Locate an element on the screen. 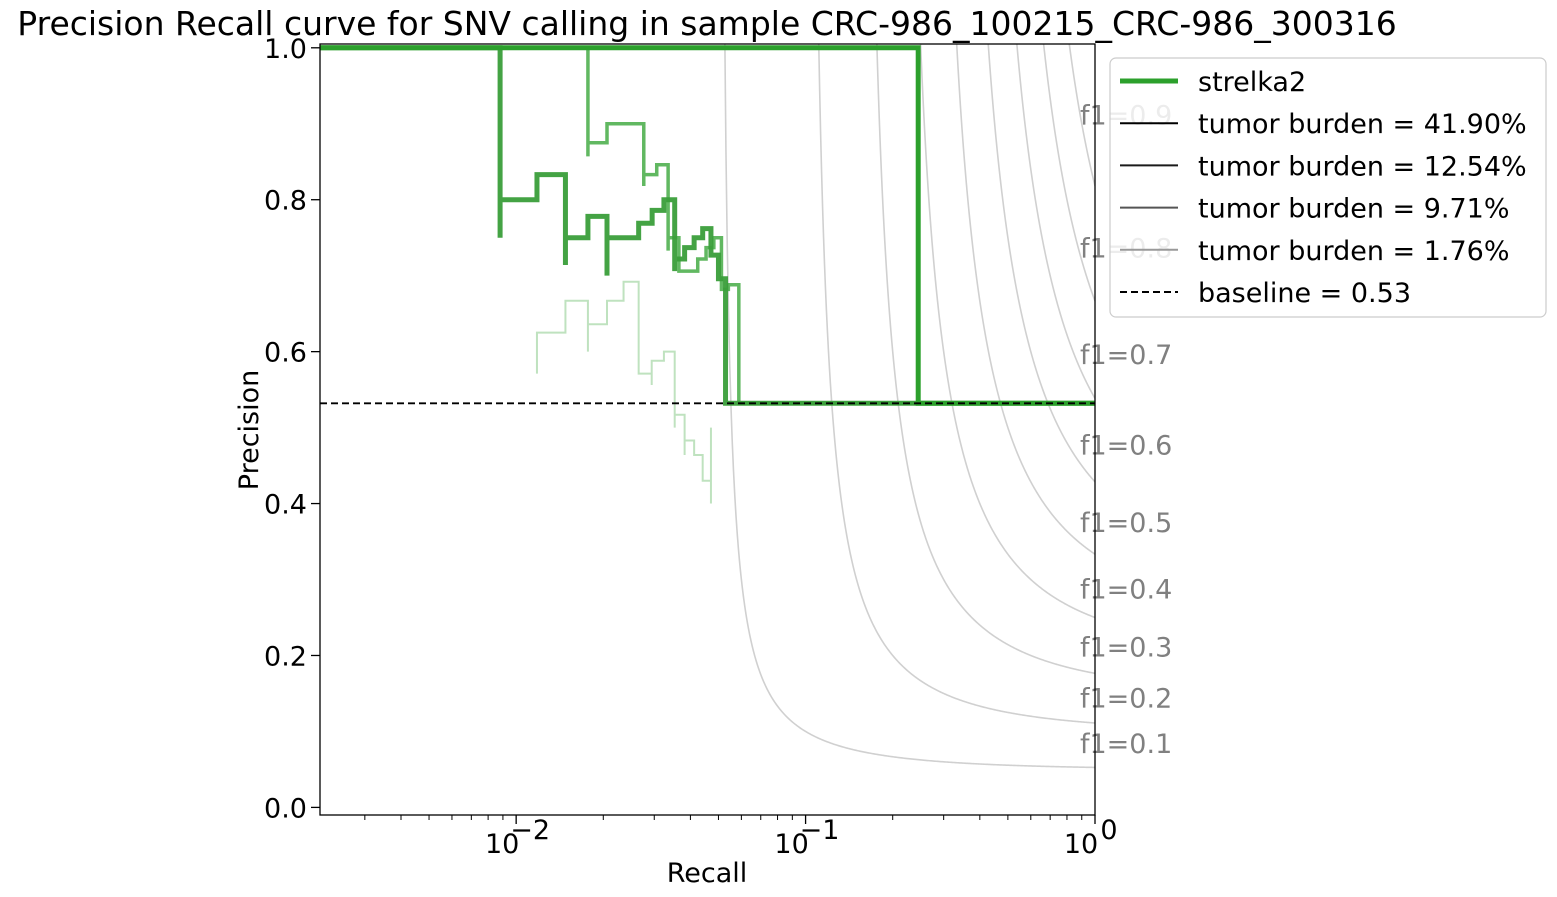 The image size is (1557, 897). f1-isoline-label: f1=0.4 is located at coordinates (1126, 590).